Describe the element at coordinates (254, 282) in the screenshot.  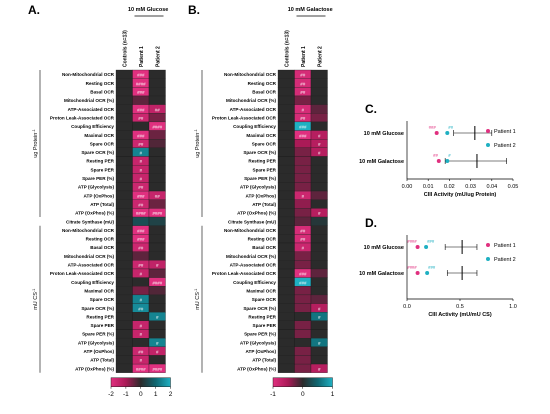
I see `row-label: Coupling Efficiency` at that location.